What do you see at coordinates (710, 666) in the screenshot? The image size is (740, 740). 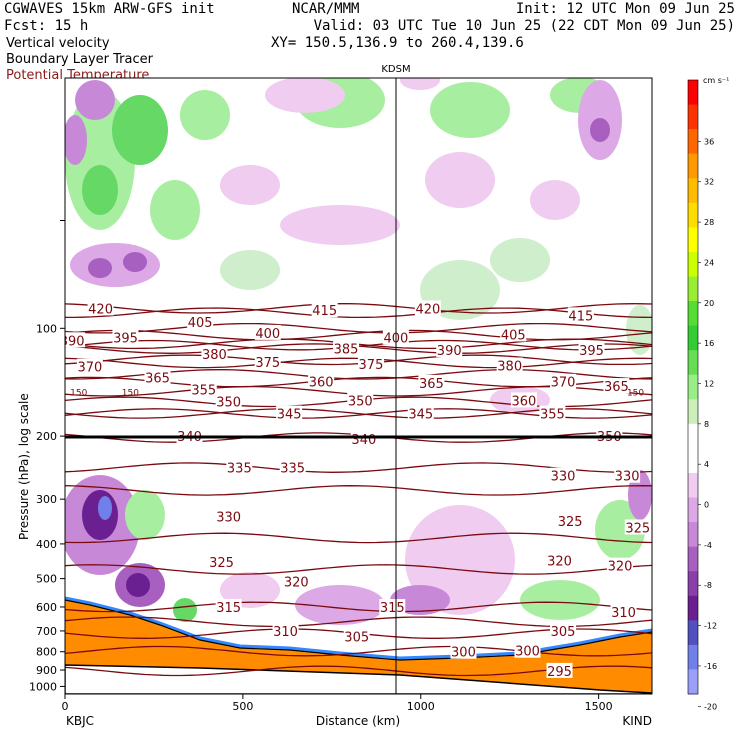 I see `colorbar-label: -16` at bounding box center [710, 666].